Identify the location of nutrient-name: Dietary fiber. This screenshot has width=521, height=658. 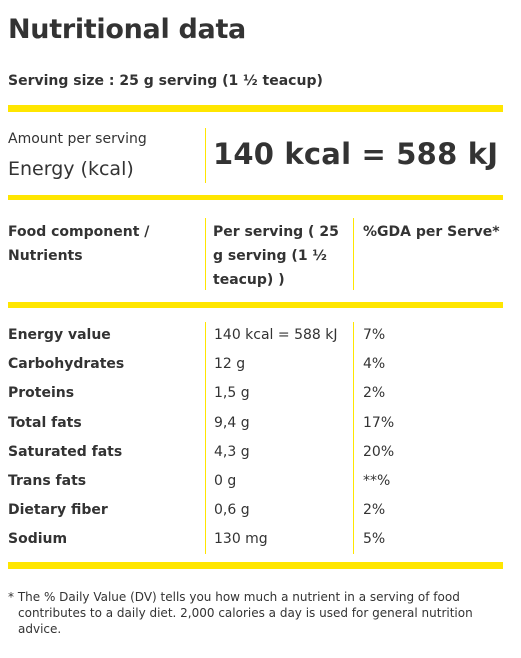
(58, 510).